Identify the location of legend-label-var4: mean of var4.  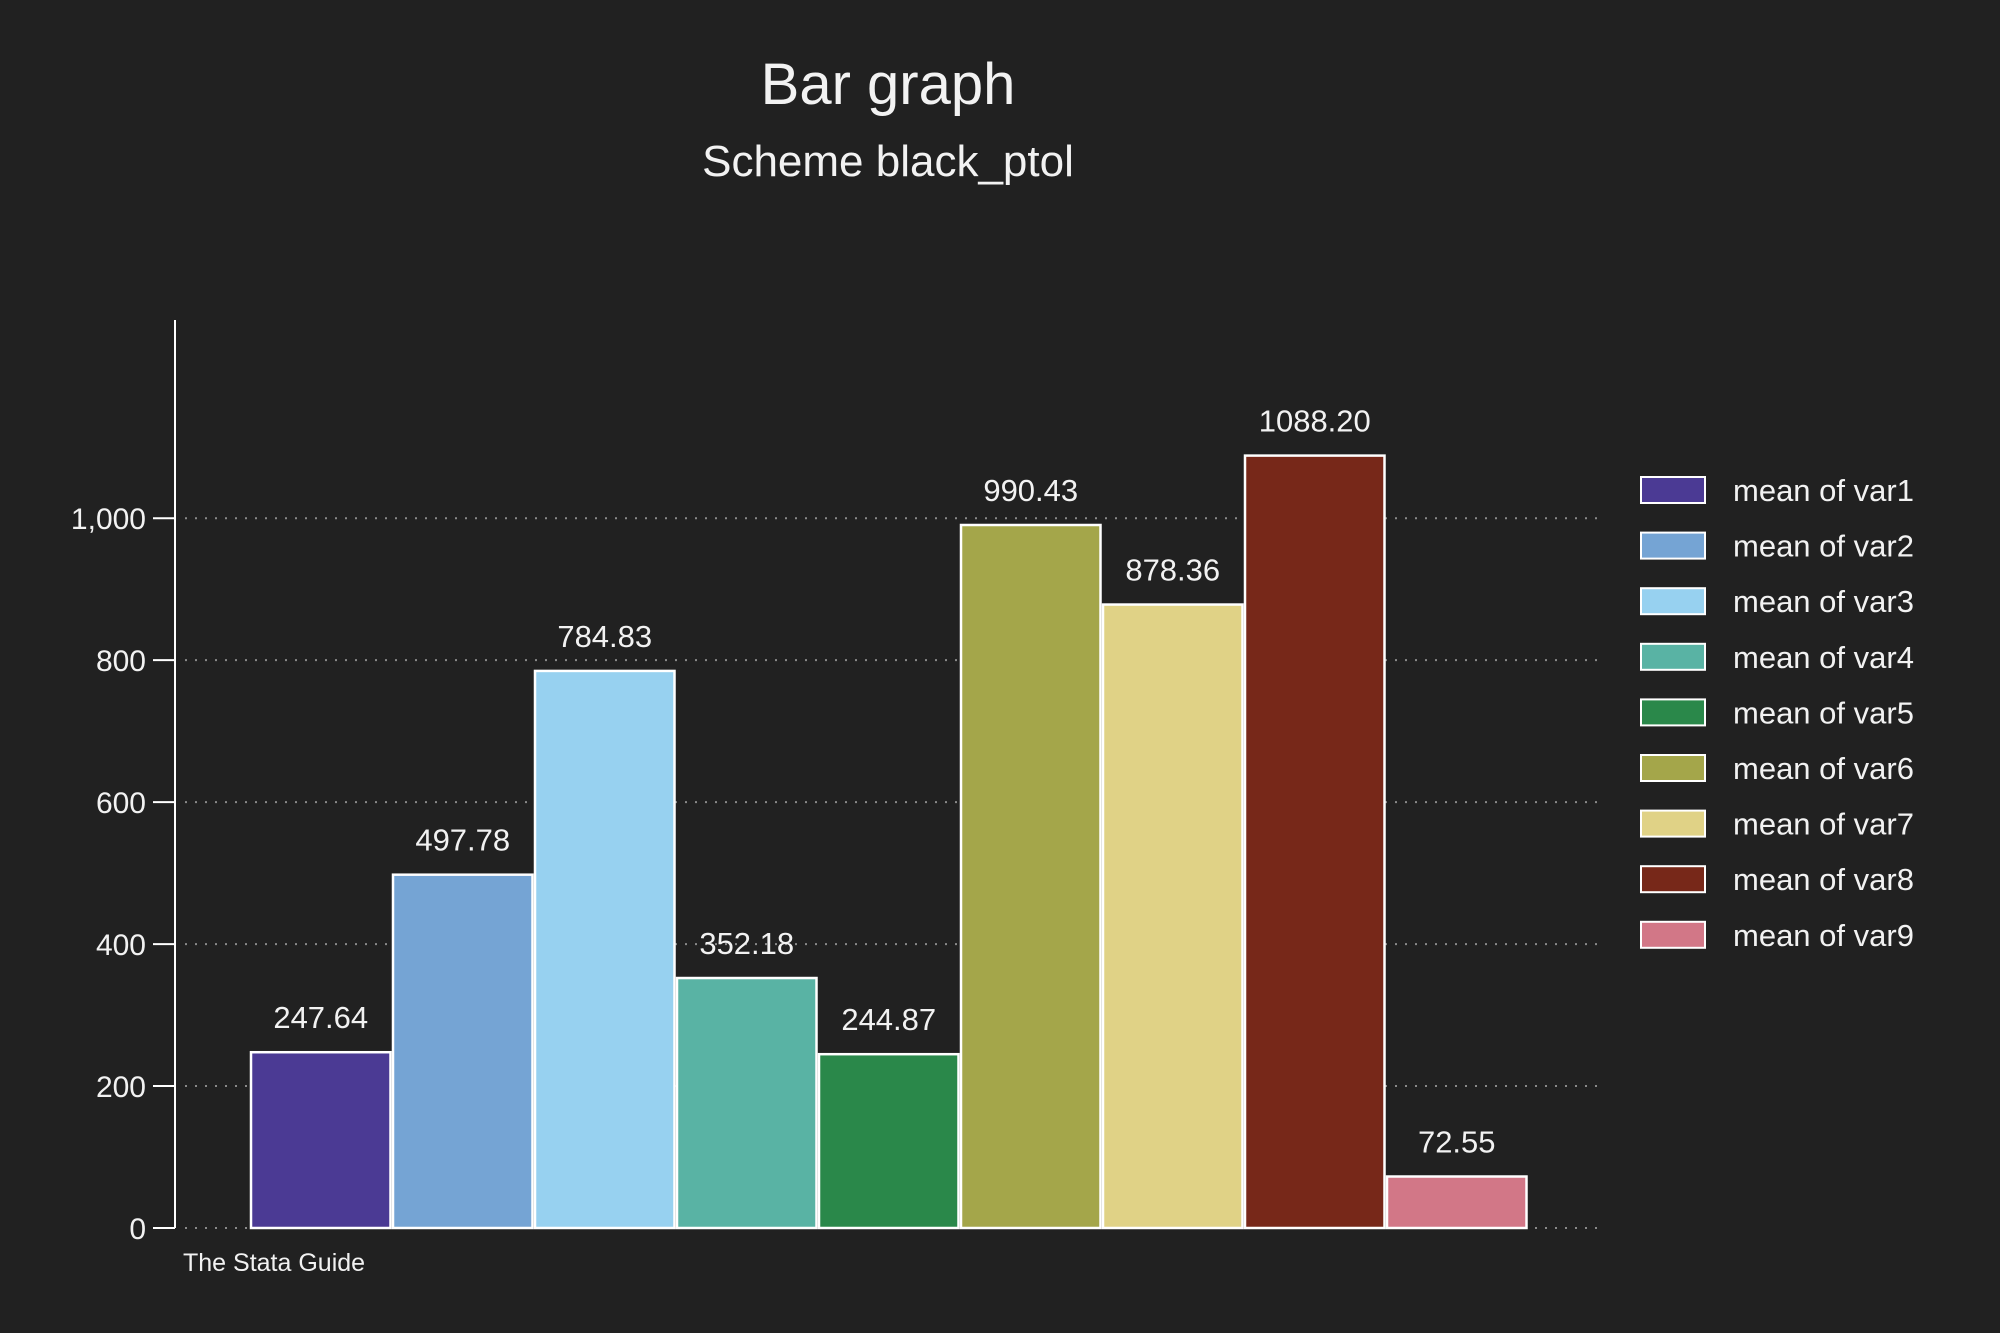
(1823, 657).